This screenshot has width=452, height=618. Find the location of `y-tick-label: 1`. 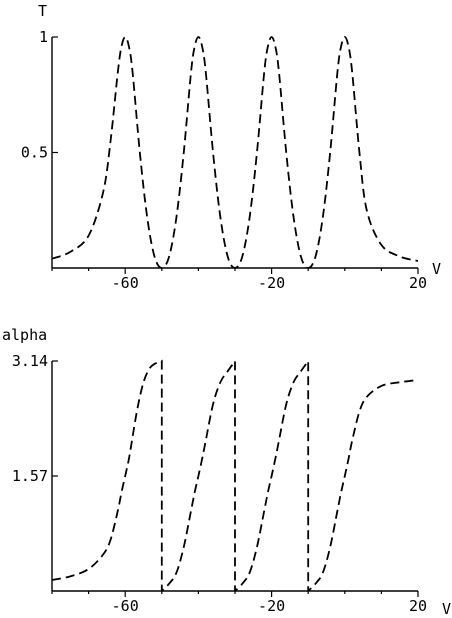

y-tick-label: 1 is located at coordinates (43, 37).